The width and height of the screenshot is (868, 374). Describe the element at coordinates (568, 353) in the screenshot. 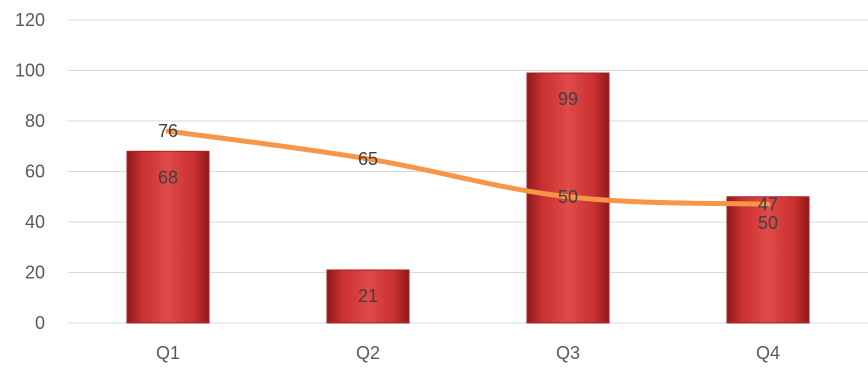

I see `x-tick-label: Q3` at that location.